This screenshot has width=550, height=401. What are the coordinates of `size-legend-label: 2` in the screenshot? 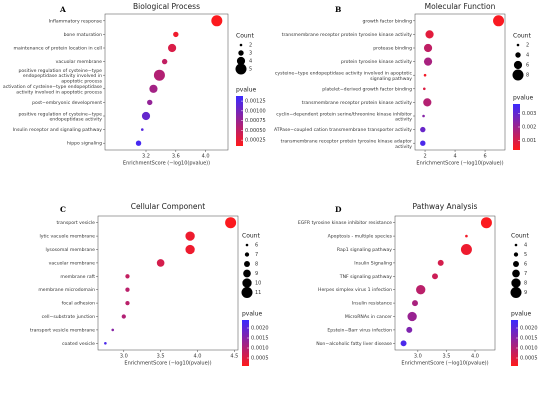 It's located at (527, 46).